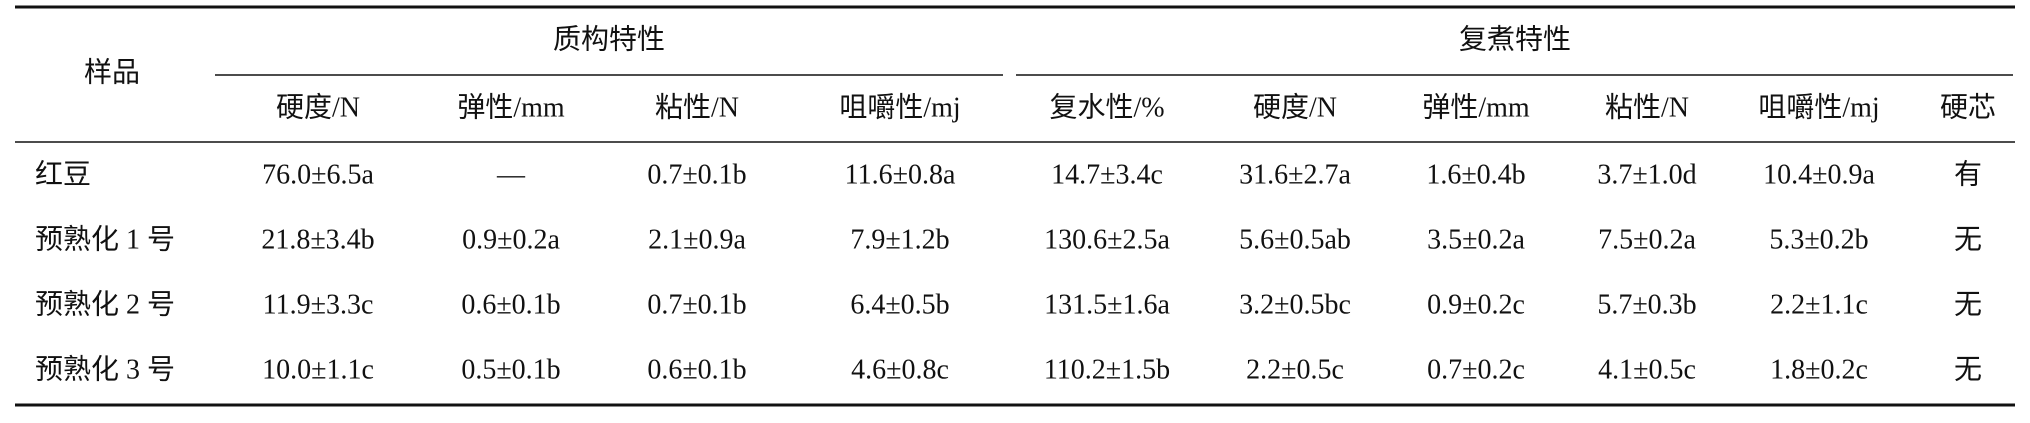 This screenshot has height=423, width=2030. What do you see at coordinates (1646, 304) in the screenshot?
I see `cell: 5.7±0.3b` at bounding box center [1646, 304].